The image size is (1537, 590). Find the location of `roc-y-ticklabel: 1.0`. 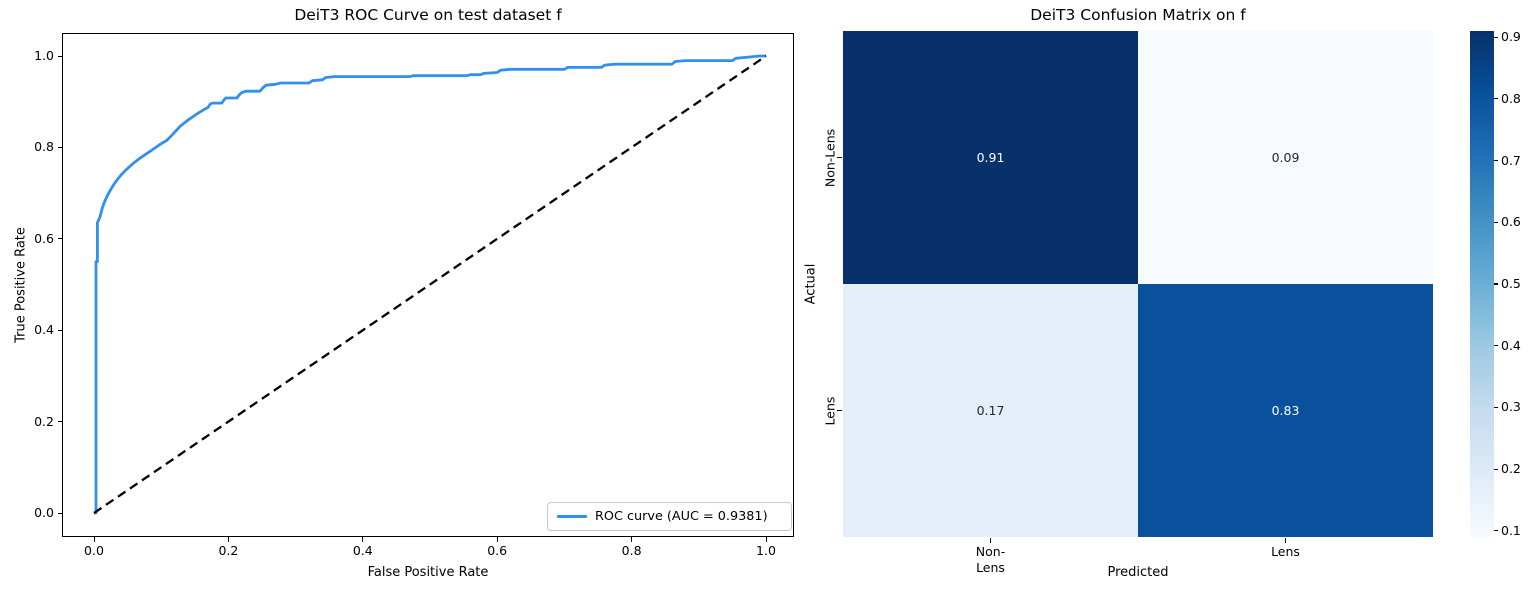

roc-y-ticklabel: 1.0 is located at coordinates (44, 55).